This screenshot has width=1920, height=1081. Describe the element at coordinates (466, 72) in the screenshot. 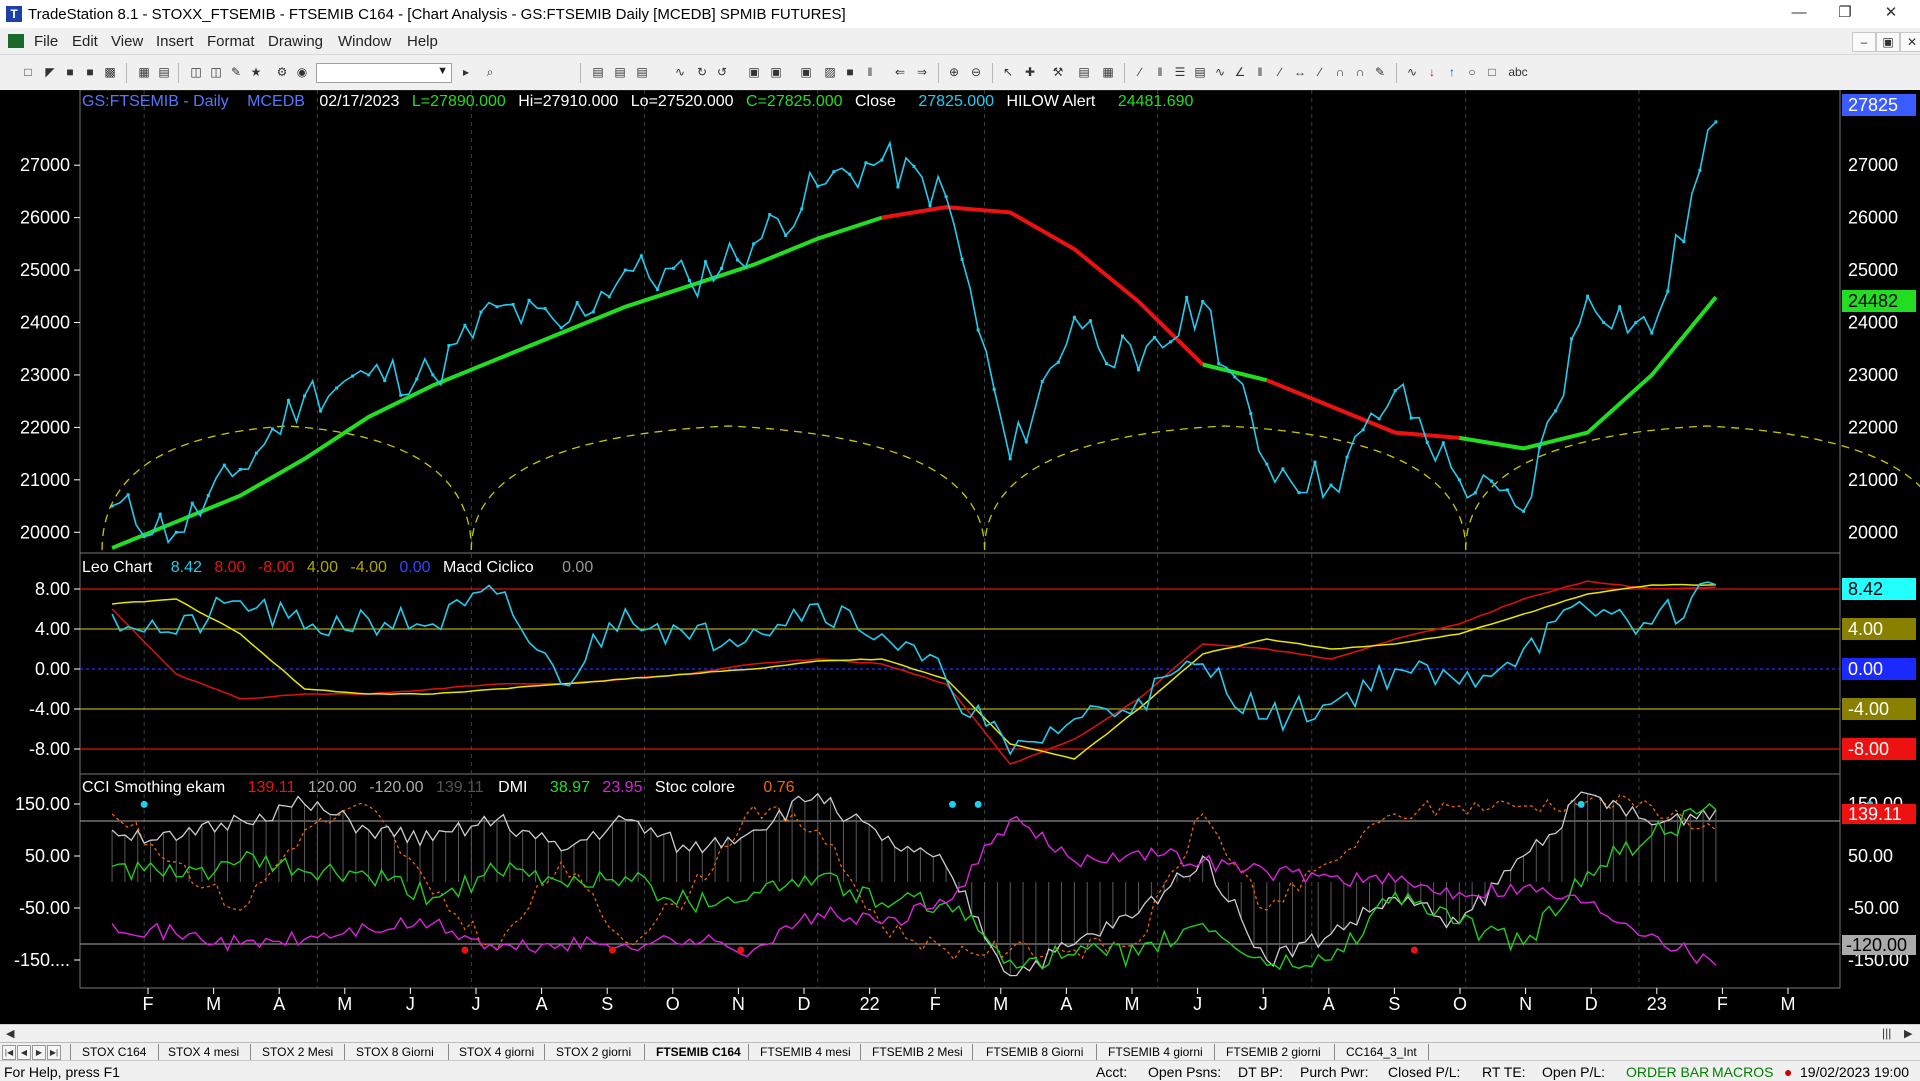

I see `arrow-right-icon: ▸` at that location.